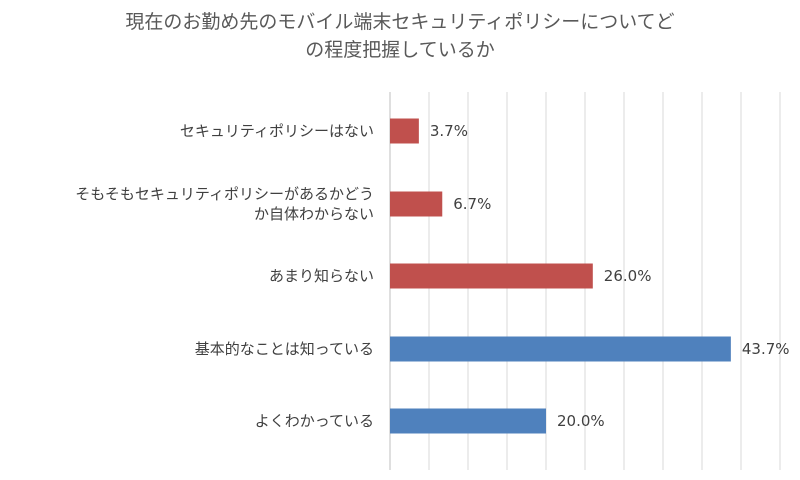  I want to click on chart-title-line: の程度把握しているか, so click(399, 50).